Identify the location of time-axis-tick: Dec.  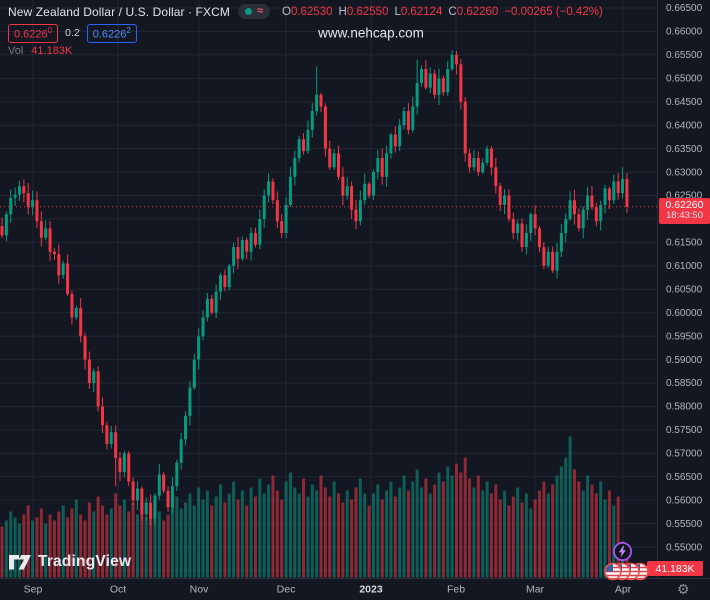
(286, 590).